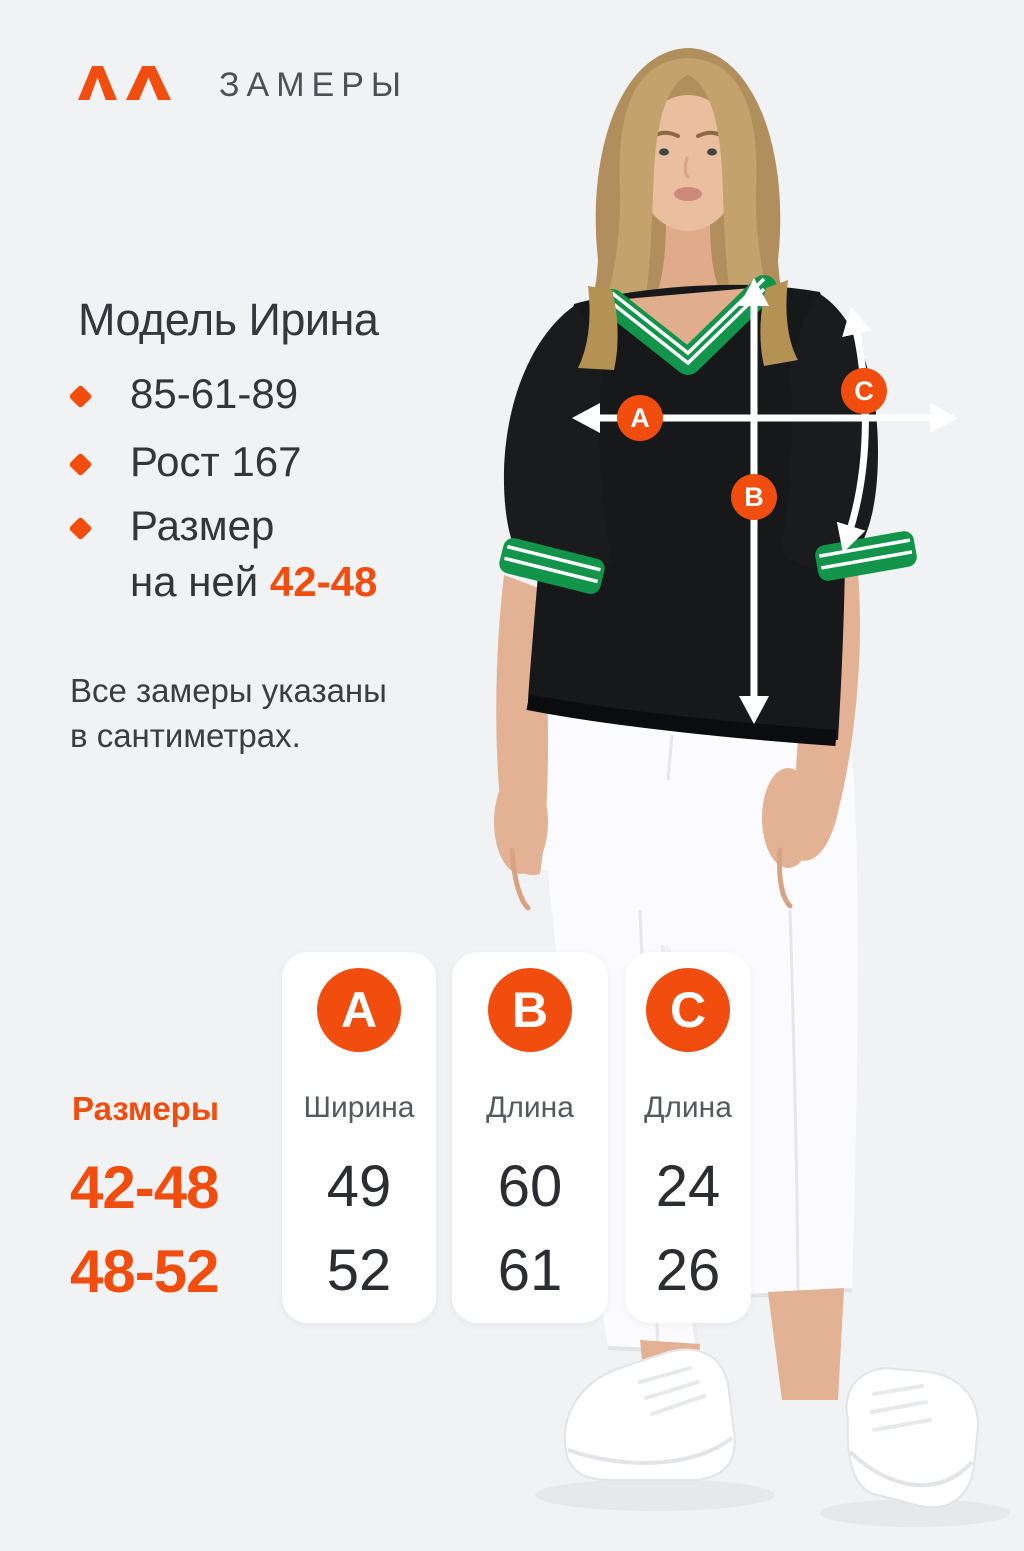 This screenshot has width=1024, height=1551. Describe the element at coordinates (124, 83) in the screenshot. I see `brand-logo` at that location.